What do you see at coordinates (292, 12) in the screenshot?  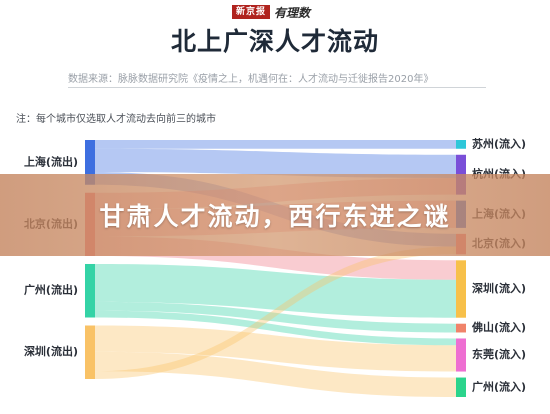 I see `logo-script: 有理数` at bounding box center [292, 12].